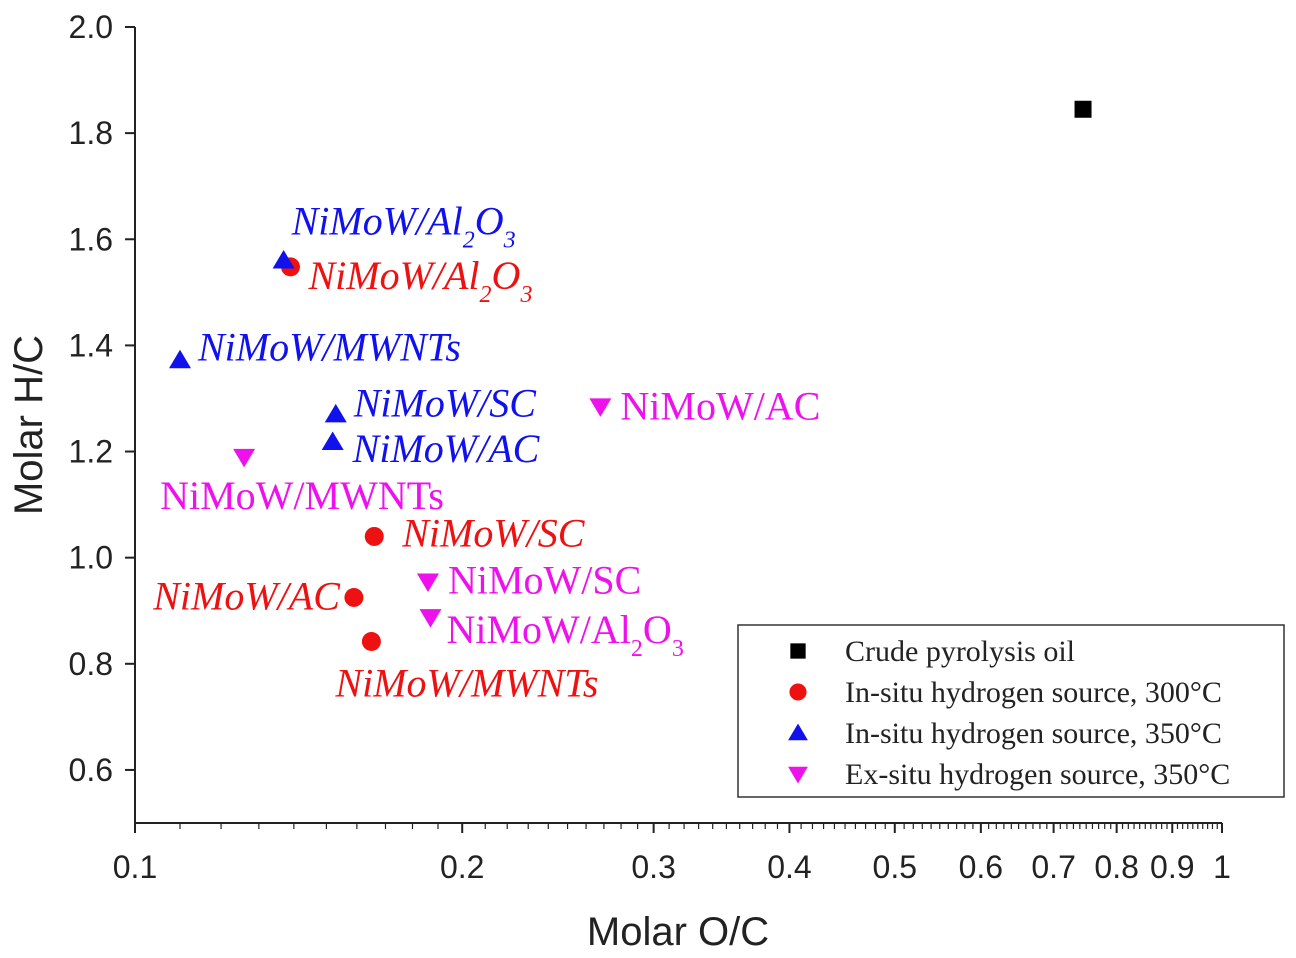  Describe the element at coordinates (1116, 867) in the screenshot. I see `x-tick-label: 0.8` at that location.